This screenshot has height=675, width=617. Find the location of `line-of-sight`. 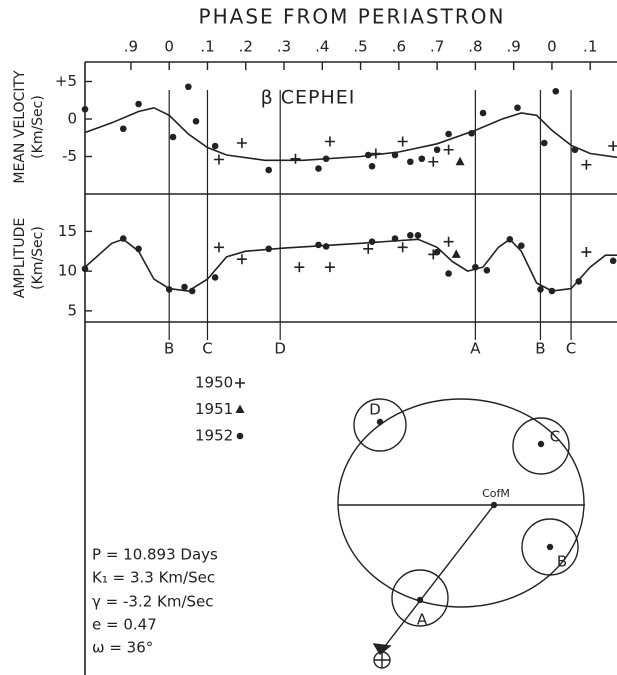

line-of-sight is located at coordinates (438, 577).